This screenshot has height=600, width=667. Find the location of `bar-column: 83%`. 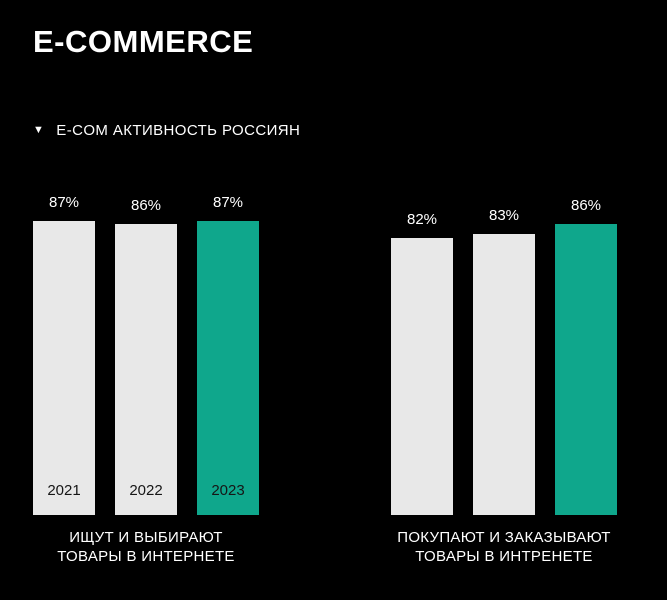

bar-column: 83% is located at coordinates (504, 361).